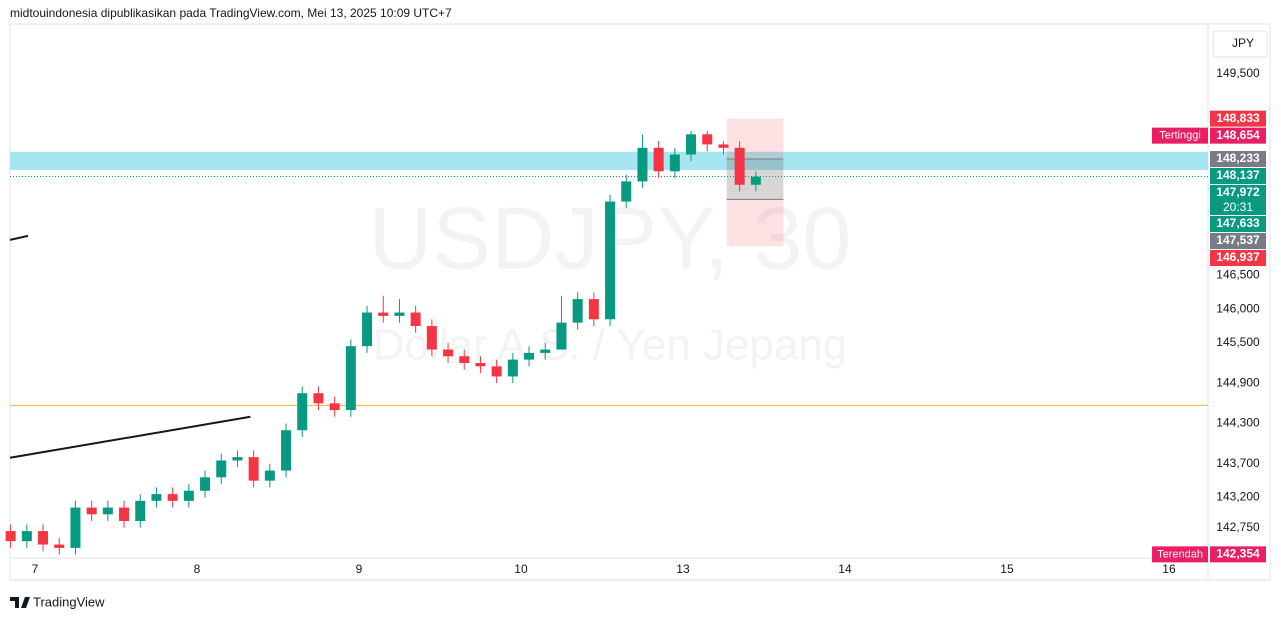 This screenshot has height=625, width=1281. I want to click on price-tag: Terendah, so click(1180, 554).